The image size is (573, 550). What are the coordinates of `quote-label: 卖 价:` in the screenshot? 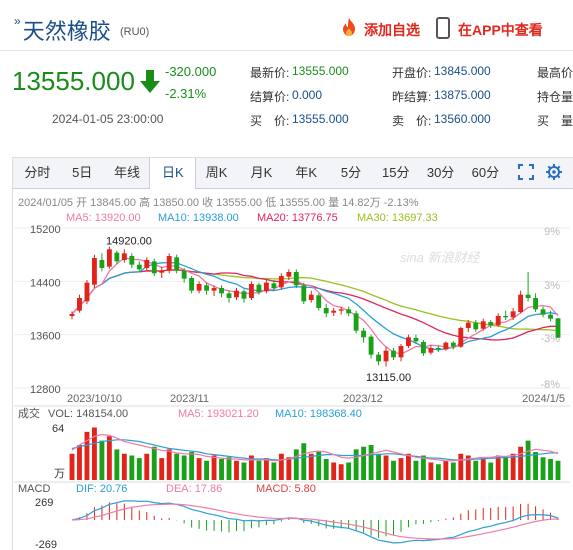 It's located at (412, 121).